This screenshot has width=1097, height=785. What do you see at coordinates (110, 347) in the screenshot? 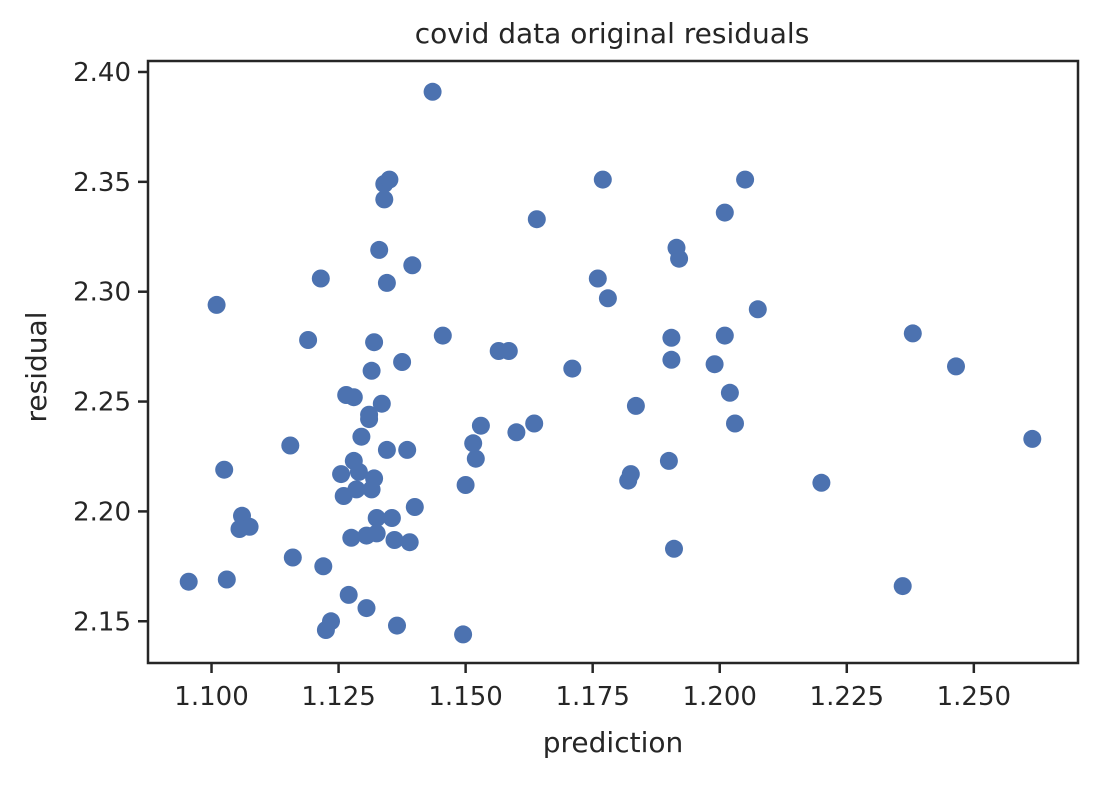
I see `y-axis-ticks: 2.15 2.20 2.25 2.30 2.35 2.40` at bounding box center [110, 347].